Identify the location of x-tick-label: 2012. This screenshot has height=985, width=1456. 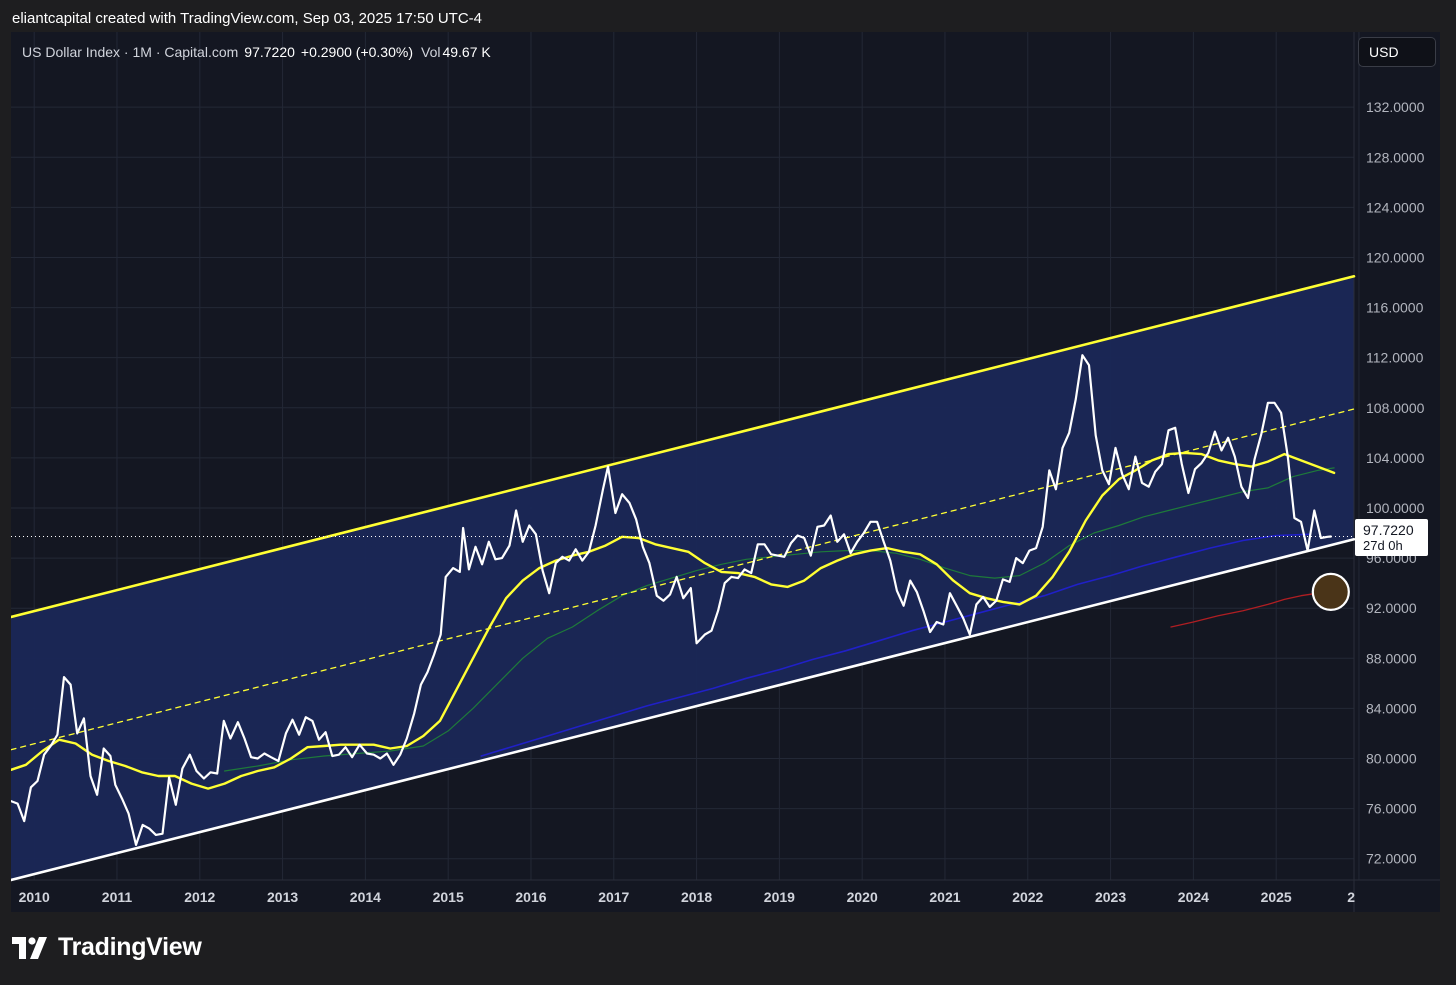
(199, 897).